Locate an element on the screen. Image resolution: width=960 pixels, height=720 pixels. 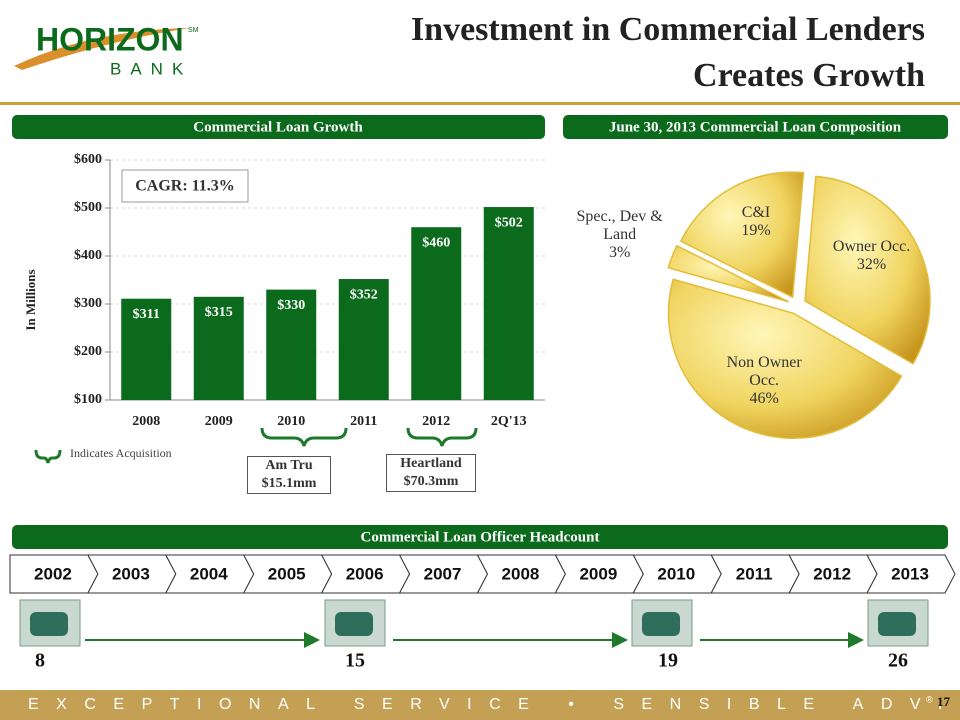
logo-swoosh is located at coordinates (102, 49).